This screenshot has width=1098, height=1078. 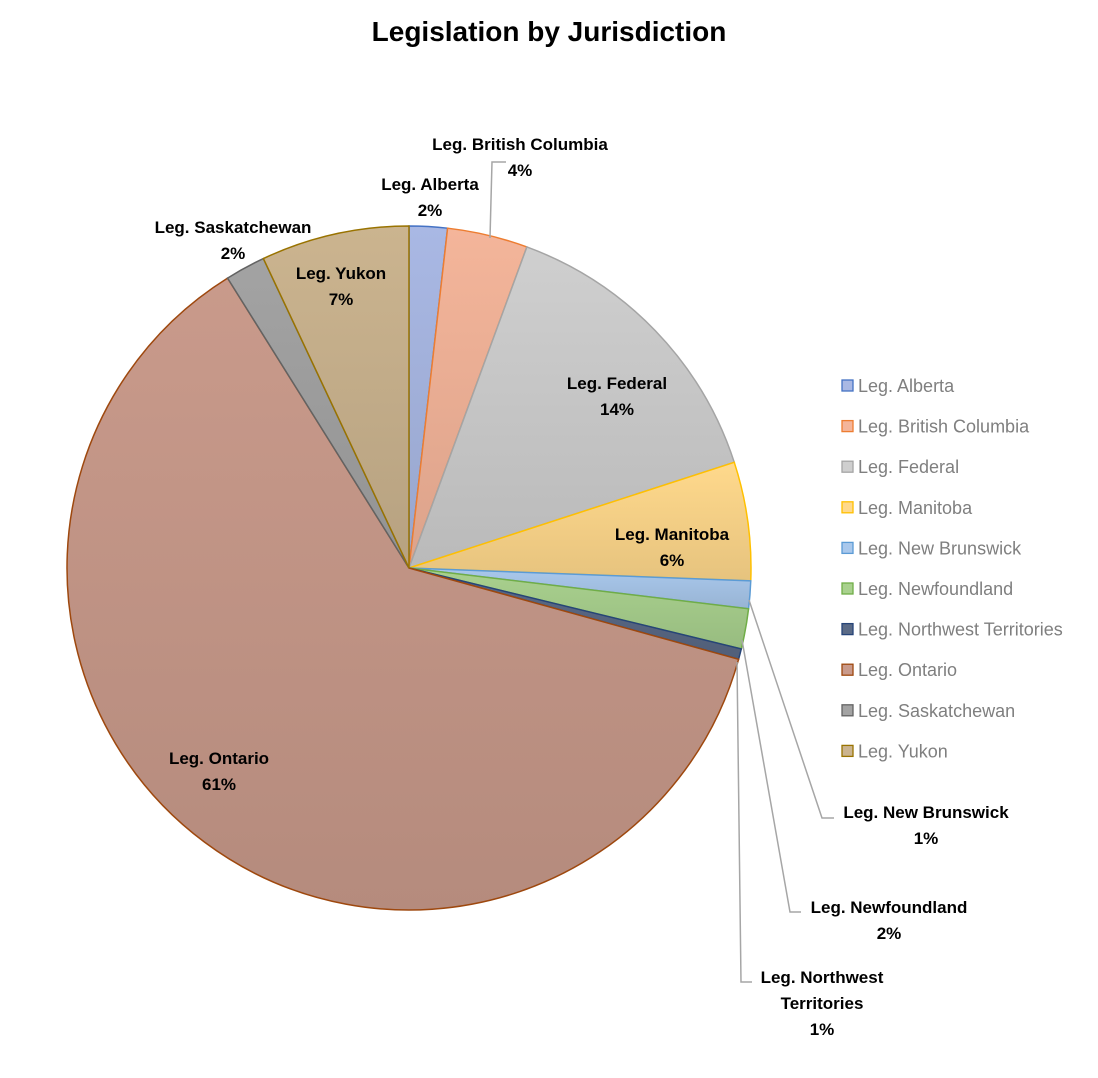 What do you see at coordinates (889, 920) in the screenshot?
I see `data-label-6: Leg. Newfoundland 2%` at bounding box center [889, 920].